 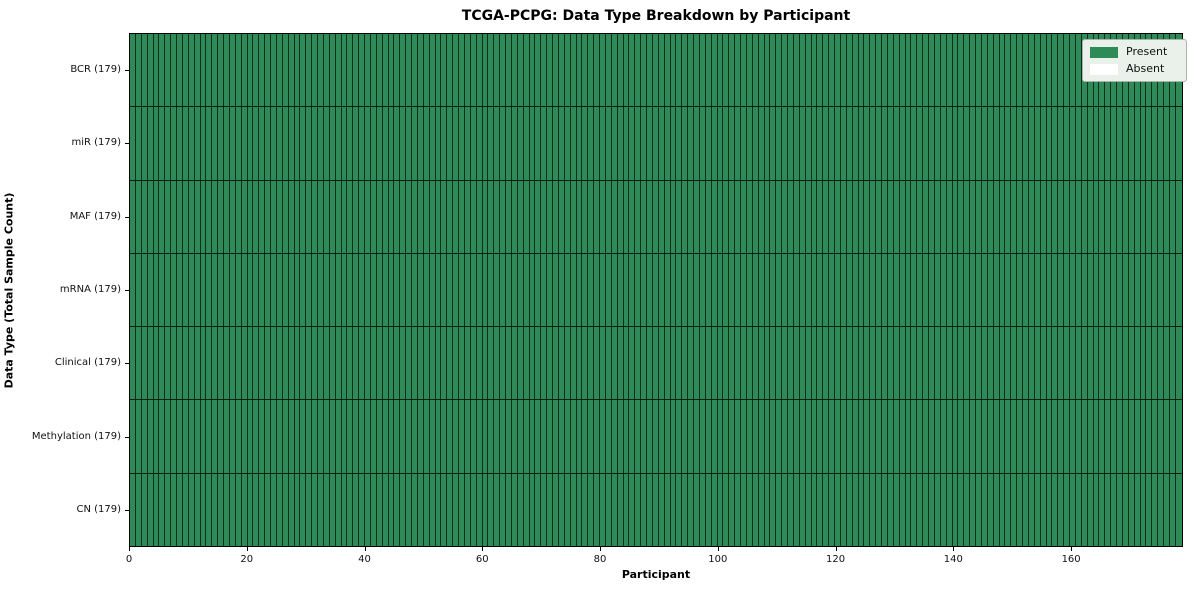 What do you see at coordinates (9, 290) in the screenshot?
I see `y-axis-label: Data Type (Total Sample Count)` at bounding box center [9, 290].